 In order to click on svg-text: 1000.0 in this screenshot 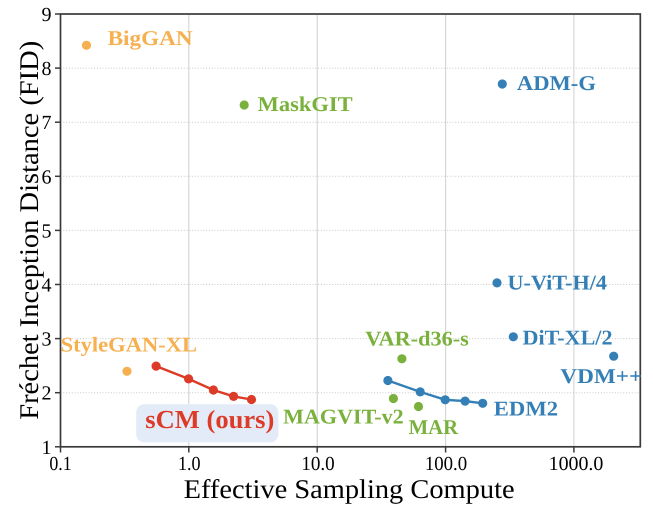, I will do `click(576, 464)`.